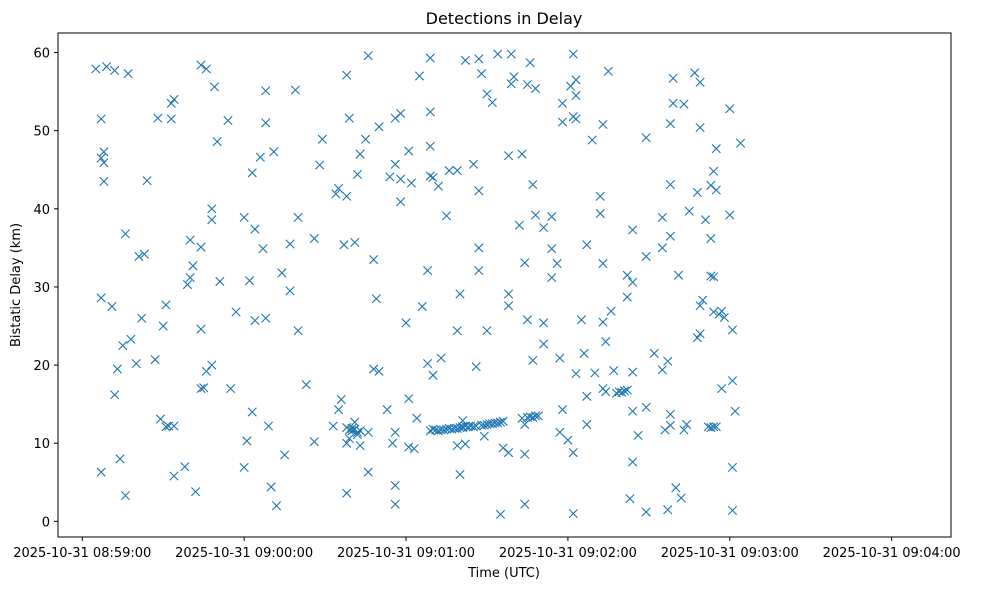  Describe the element at coordinates (730, 553) in the screenshot. I see `x-tick-label: 2025-10-31 09:03:00` at that location.